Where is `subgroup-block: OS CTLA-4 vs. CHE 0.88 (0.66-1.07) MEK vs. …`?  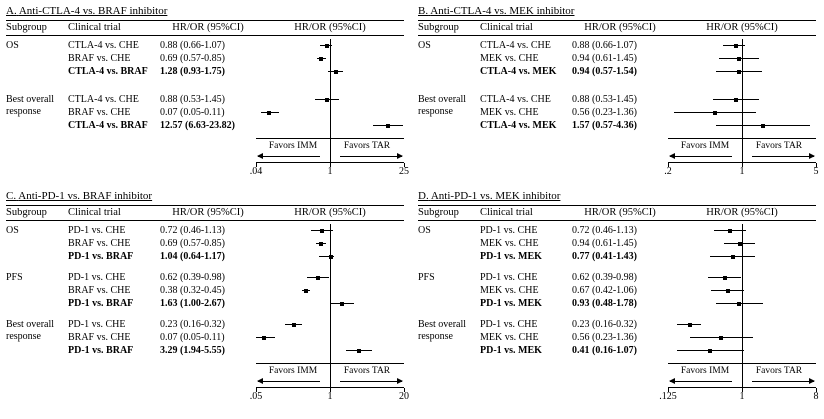 subgroup-block: OS CTLA-4 vs. CHE 0.88 (0.66-1.07) MEK vs. … is located at coordinates (617, 58).